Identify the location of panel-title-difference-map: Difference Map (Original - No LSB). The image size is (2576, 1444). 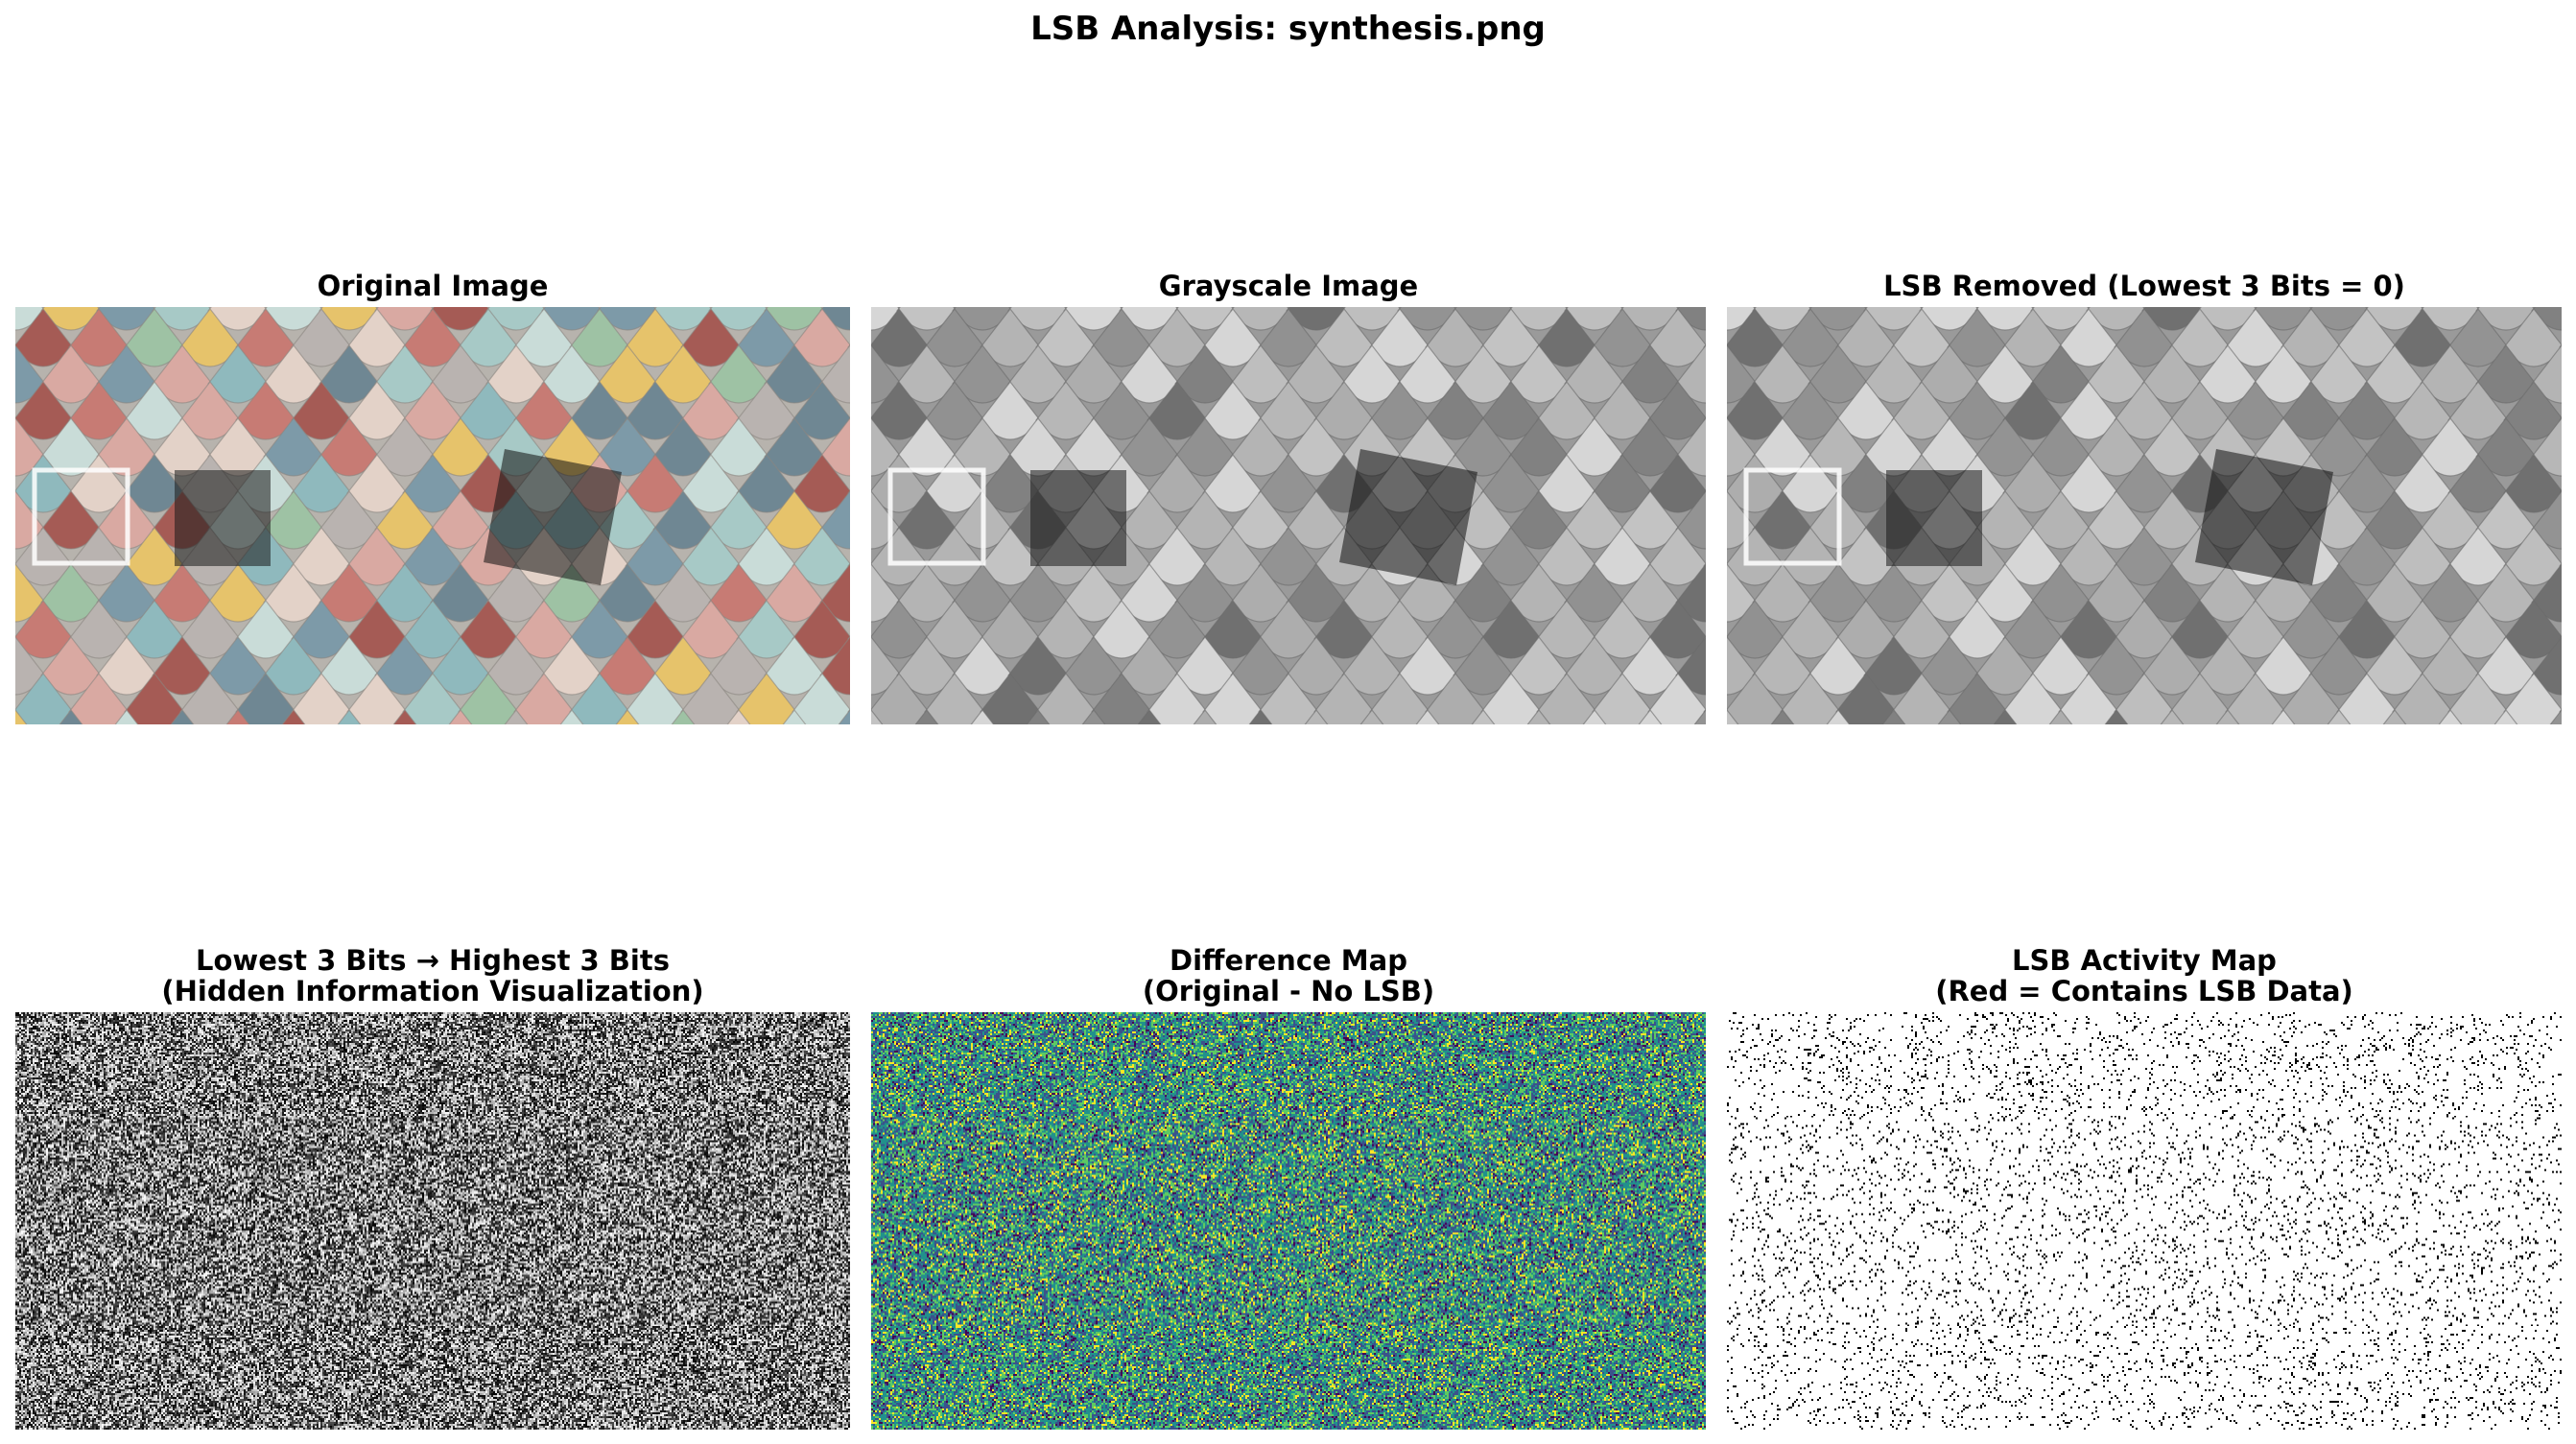
(1288, 975).